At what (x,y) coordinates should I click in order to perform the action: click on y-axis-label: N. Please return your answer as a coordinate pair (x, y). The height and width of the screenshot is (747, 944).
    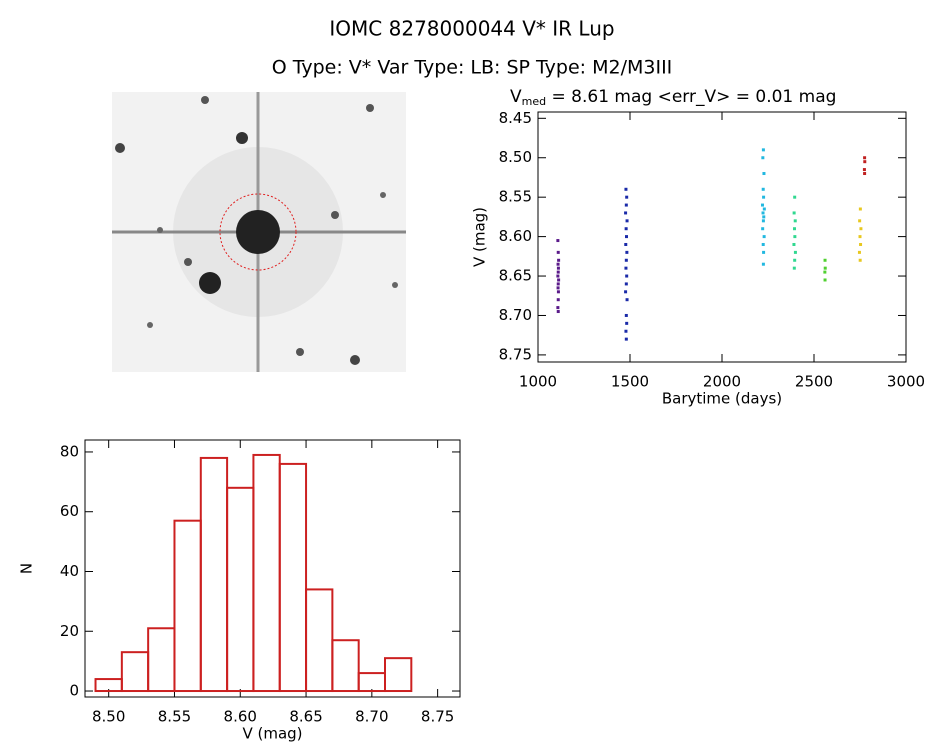
    Looking at the image, I should click on (27, 568).